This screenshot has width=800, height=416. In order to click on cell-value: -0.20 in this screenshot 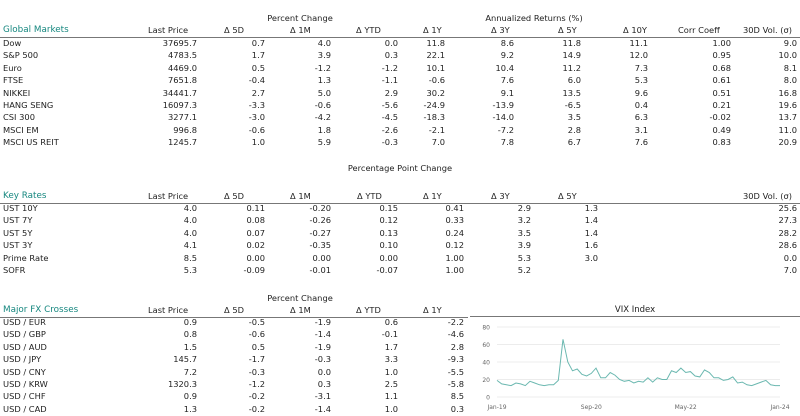, I will do `click(320, 208)`.